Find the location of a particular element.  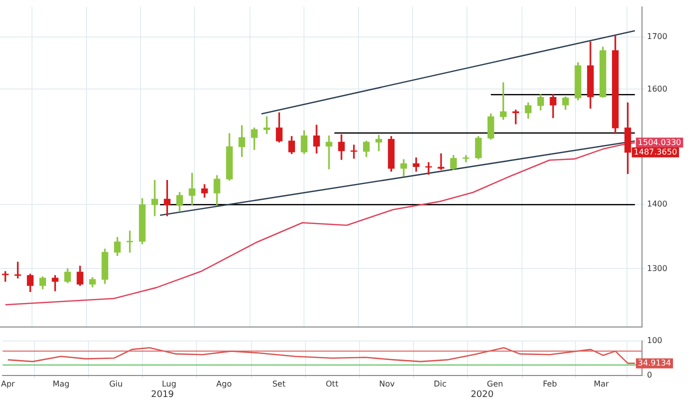

text: 2019 is located at coordinates (162, 395).